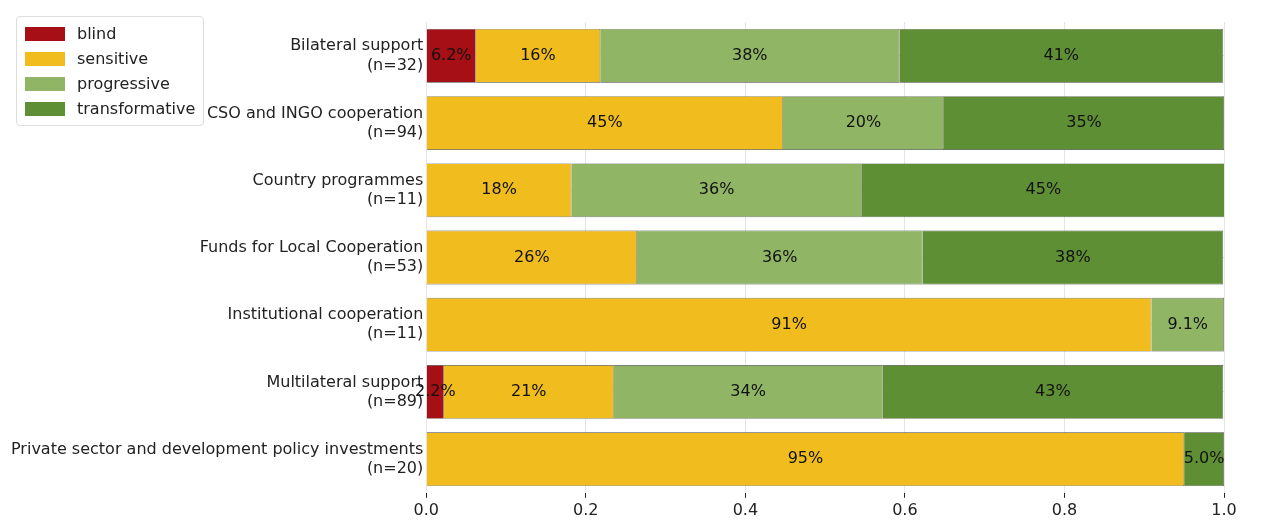  Describe the element at coordinates (532, 256) in the screenshot. I see `data-label: 26%` at that location.